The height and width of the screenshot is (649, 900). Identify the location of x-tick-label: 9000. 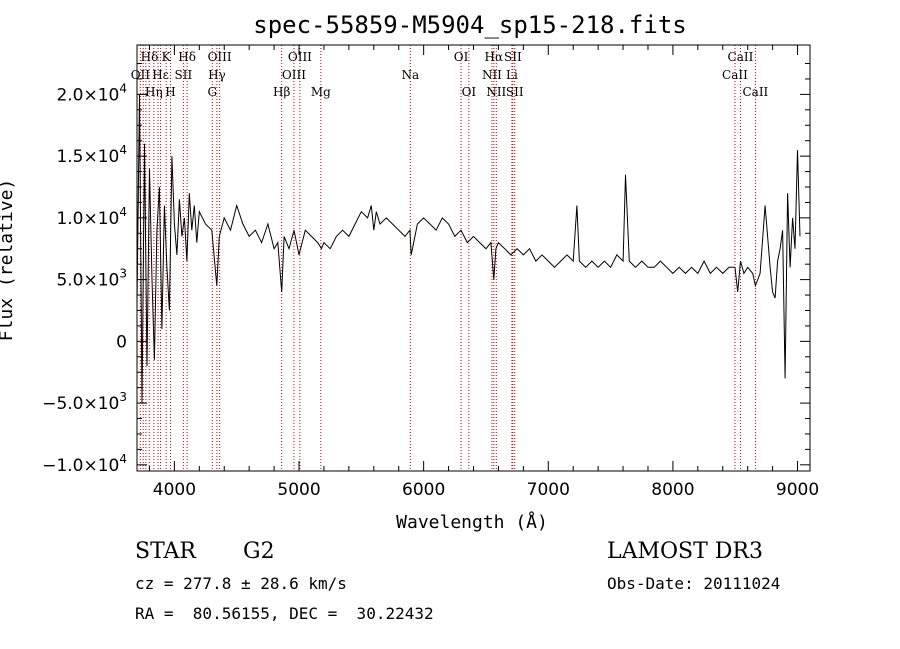
(797, 490).